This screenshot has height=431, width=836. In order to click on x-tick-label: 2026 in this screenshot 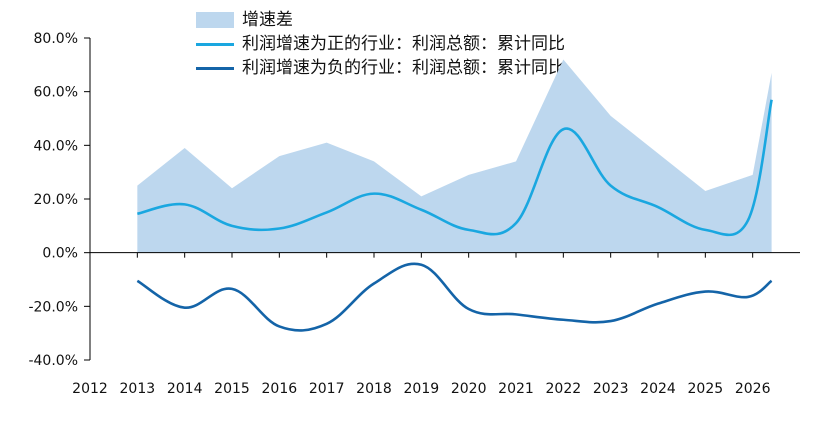, I will do `click(753, 389)`.